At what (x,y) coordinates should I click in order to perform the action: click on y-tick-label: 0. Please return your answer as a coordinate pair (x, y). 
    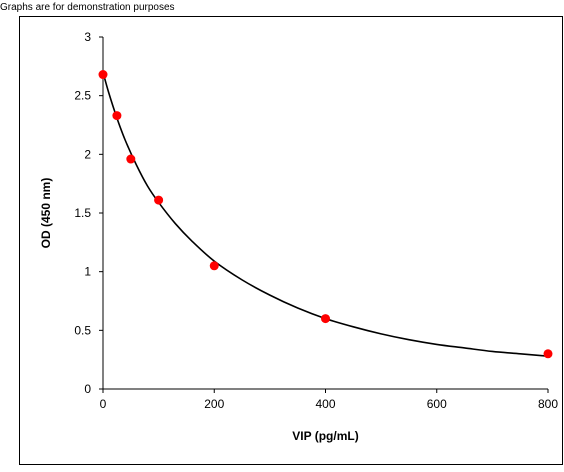
    Looking at the image, I should click on (87, 389).